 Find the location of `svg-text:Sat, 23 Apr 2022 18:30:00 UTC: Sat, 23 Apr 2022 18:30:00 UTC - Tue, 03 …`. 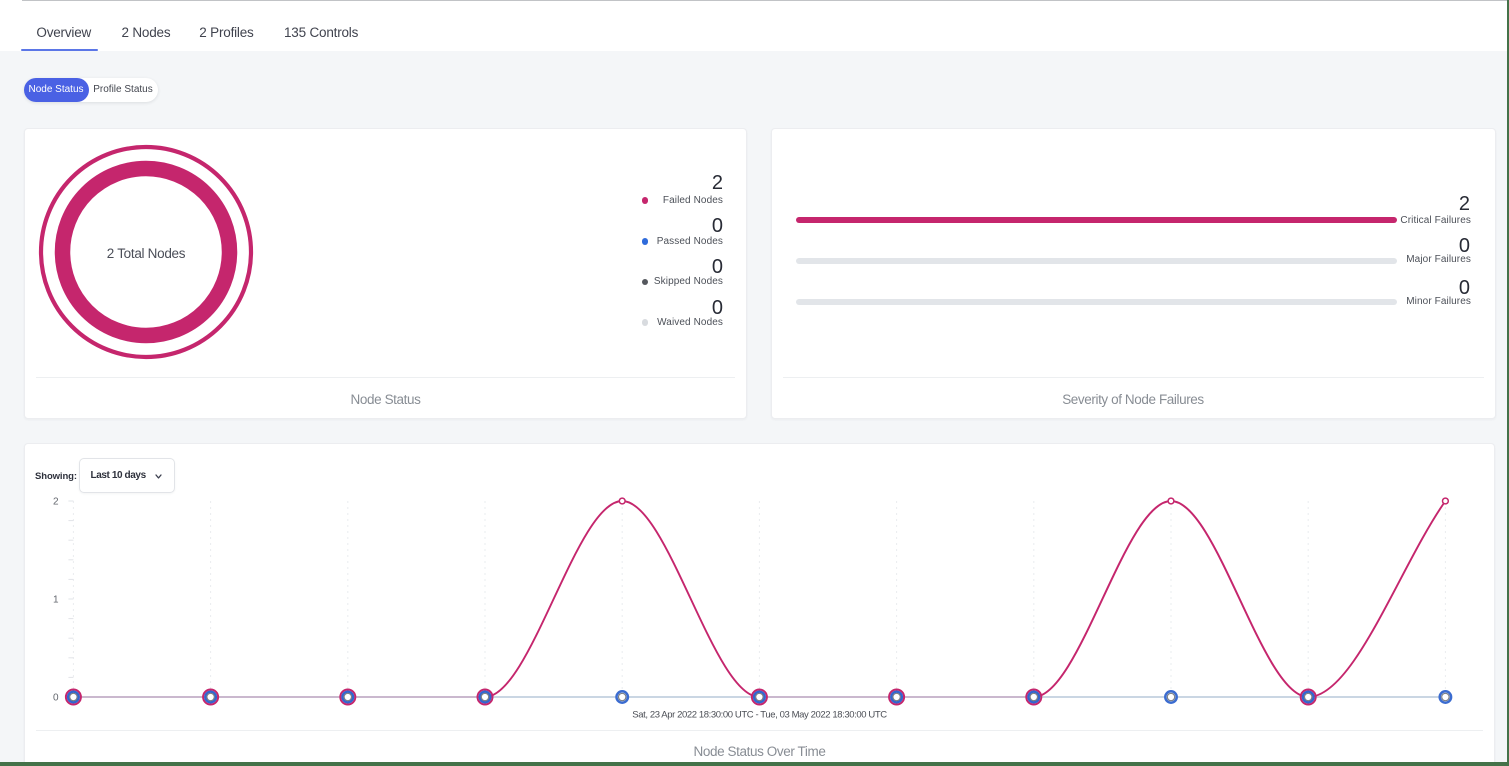

svg-text:Sat, 23 Apr 2022 18:30:00 UTC: Sat, 23 Apr 2022 18:30:00 UTC - Tue, 03 … is located at coordinates (759, 715).